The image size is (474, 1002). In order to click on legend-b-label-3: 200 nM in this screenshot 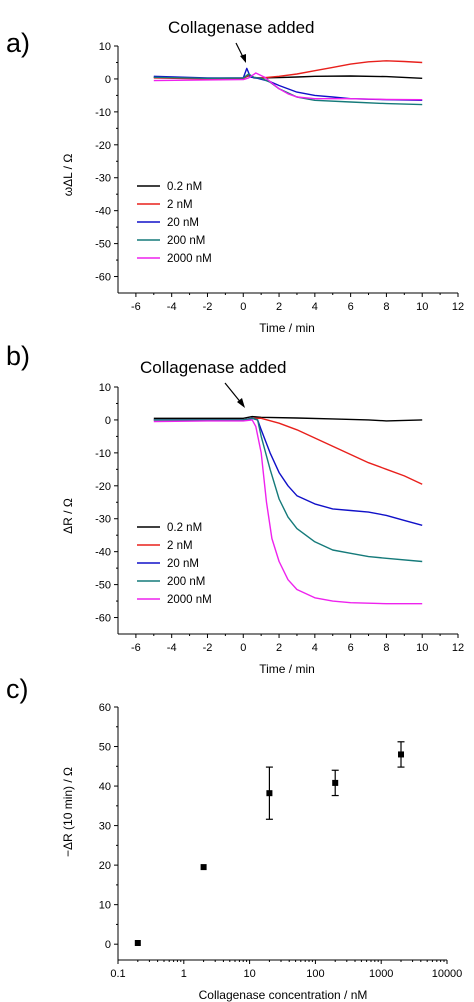, I will do `click(186, 582)`.